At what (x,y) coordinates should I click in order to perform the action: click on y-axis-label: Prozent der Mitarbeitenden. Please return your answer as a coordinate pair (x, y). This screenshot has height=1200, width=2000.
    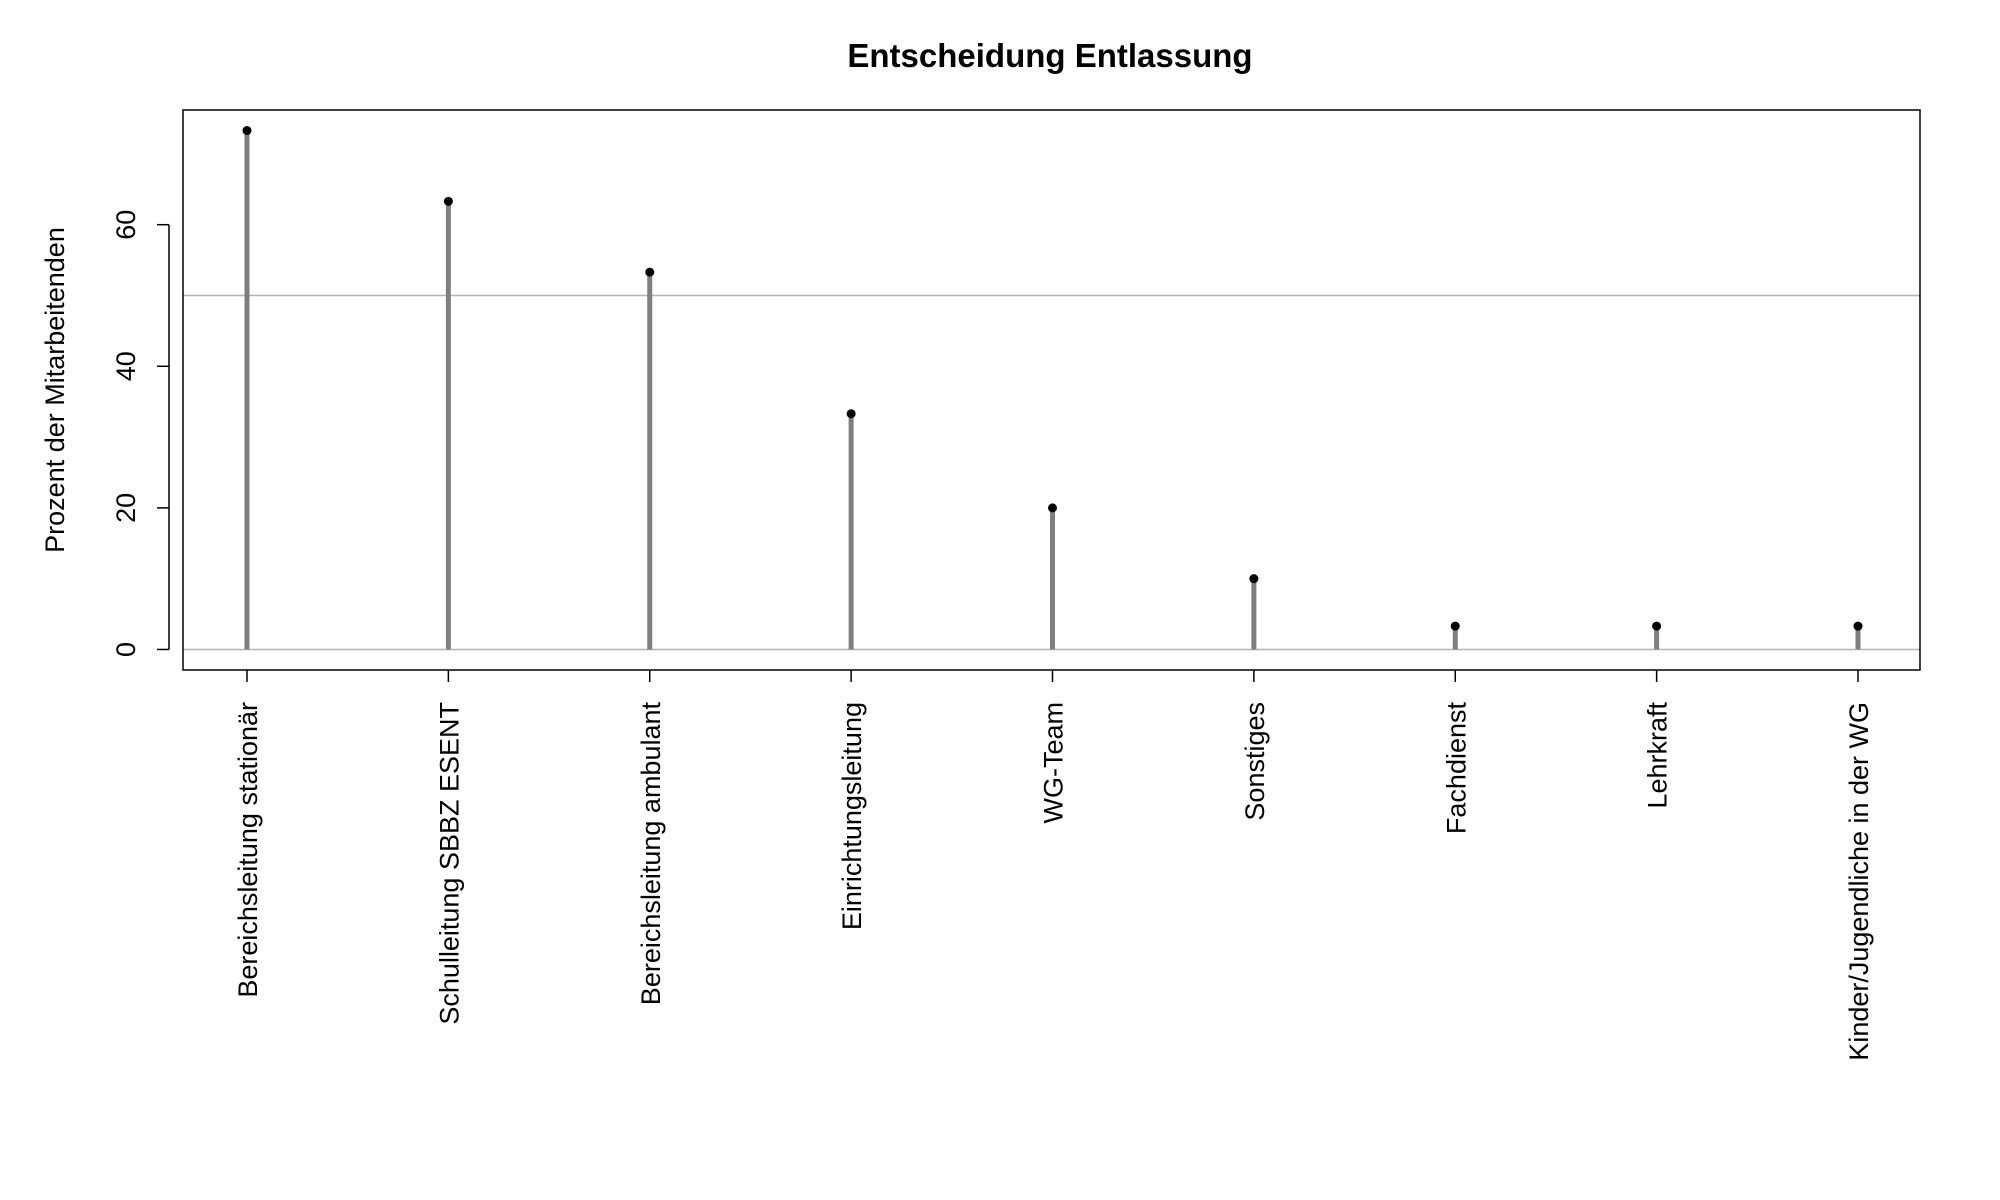
    Looking at the image, I should click on (55, 390).